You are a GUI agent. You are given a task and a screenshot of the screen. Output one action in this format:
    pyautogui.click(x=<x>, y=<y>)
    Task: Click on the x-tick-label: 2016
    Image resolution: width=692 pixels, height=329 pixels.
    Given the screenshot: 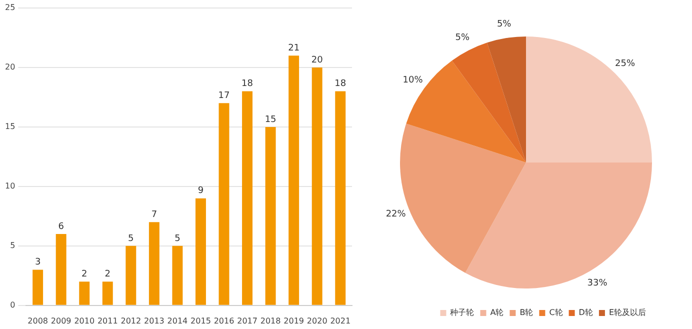 What is the action you would take?
    pyautogui.click(x=224, y=321)
    